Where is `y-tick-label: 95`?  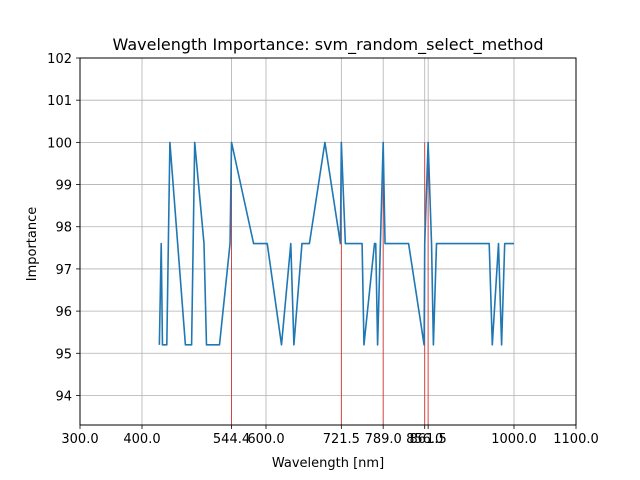
y-tick-label: 95 is located at coordinates (63, 354).